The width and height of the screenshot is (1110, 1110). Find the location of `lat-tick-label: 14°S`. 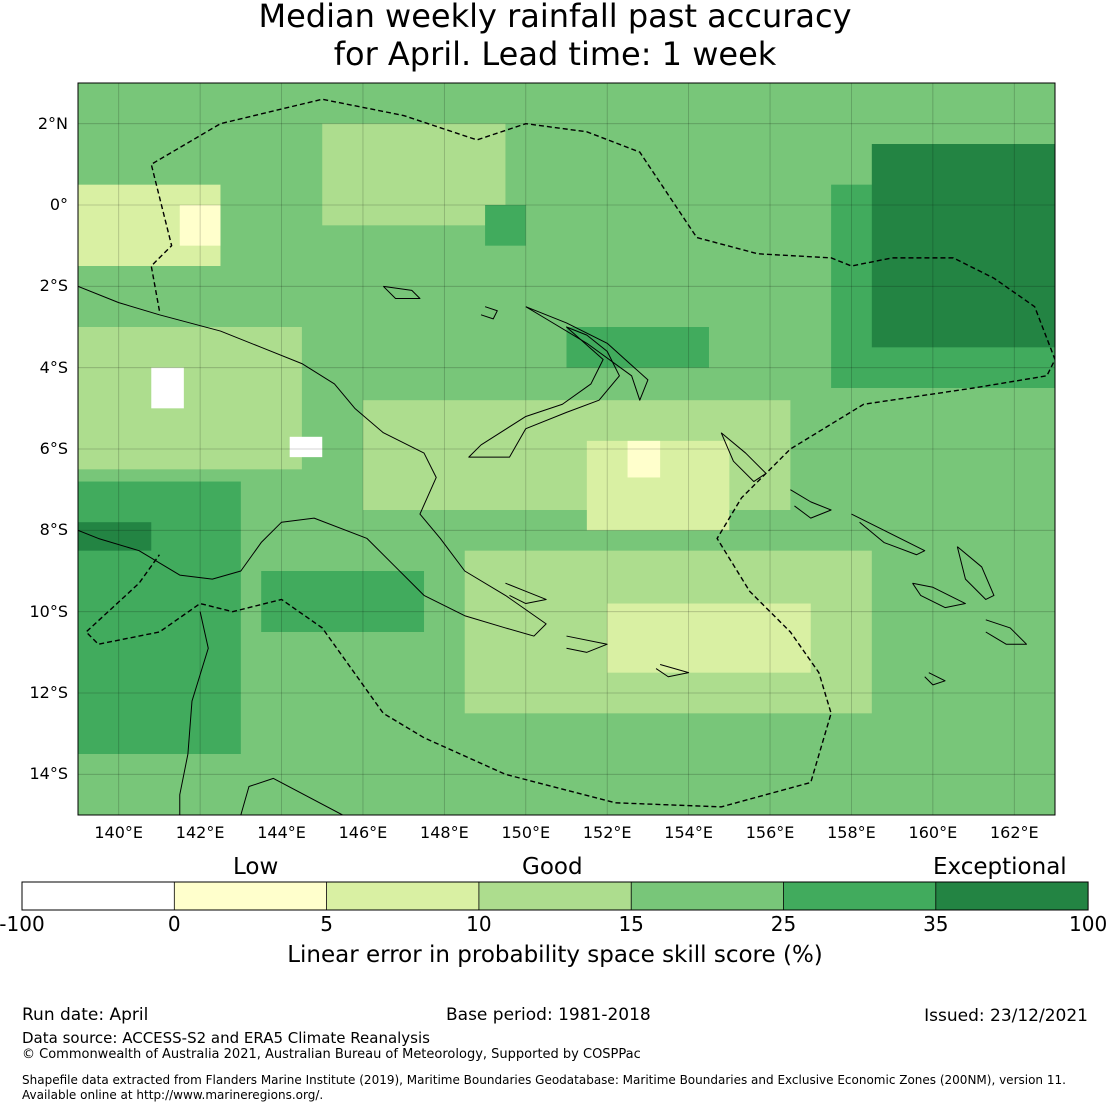

lat-tick-label: 14°S is located at coordinates (48, 774).